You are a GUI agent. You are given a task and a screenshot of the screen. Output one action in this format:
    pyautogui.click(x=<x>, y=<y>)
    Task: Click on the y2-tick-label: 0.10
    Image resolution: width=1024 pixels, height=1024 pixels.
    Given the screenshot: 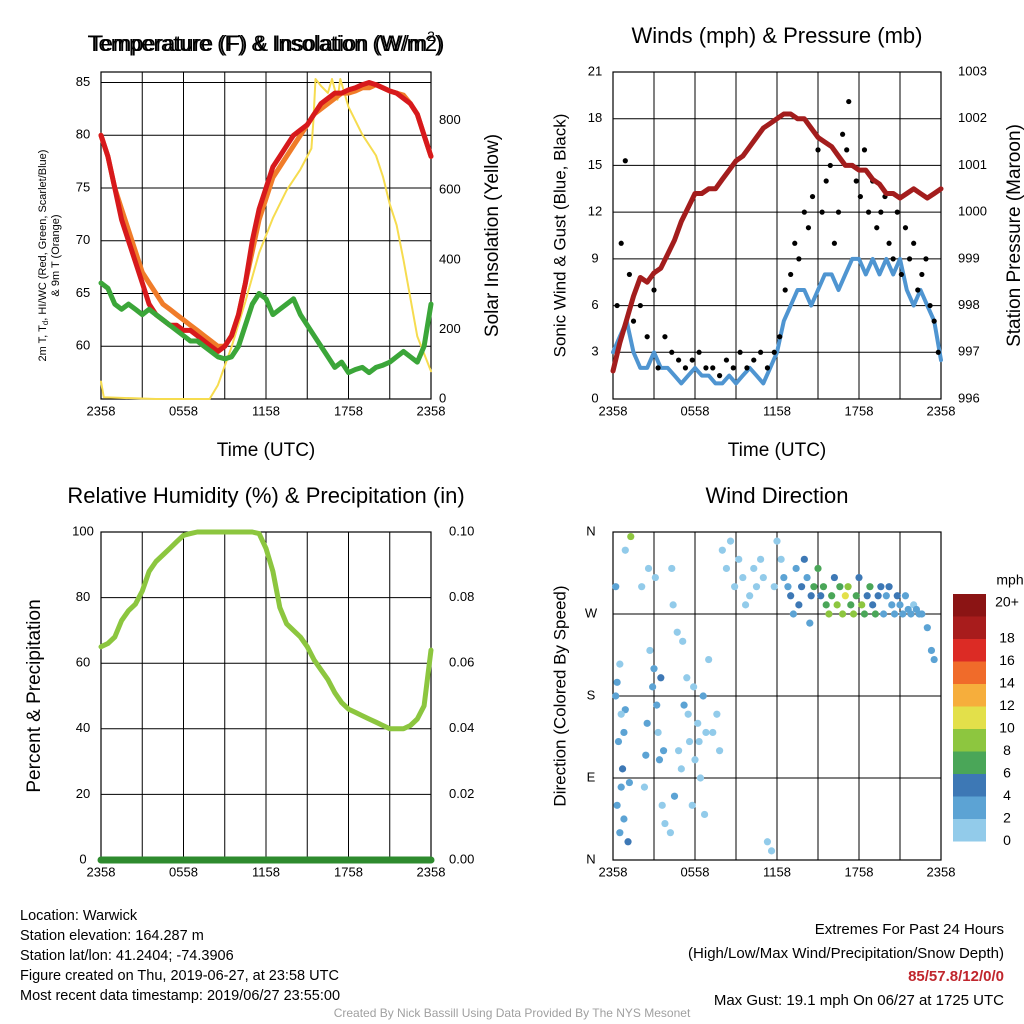 What is the action you would take?
    pyautogui.click(x=461, y=530)
    